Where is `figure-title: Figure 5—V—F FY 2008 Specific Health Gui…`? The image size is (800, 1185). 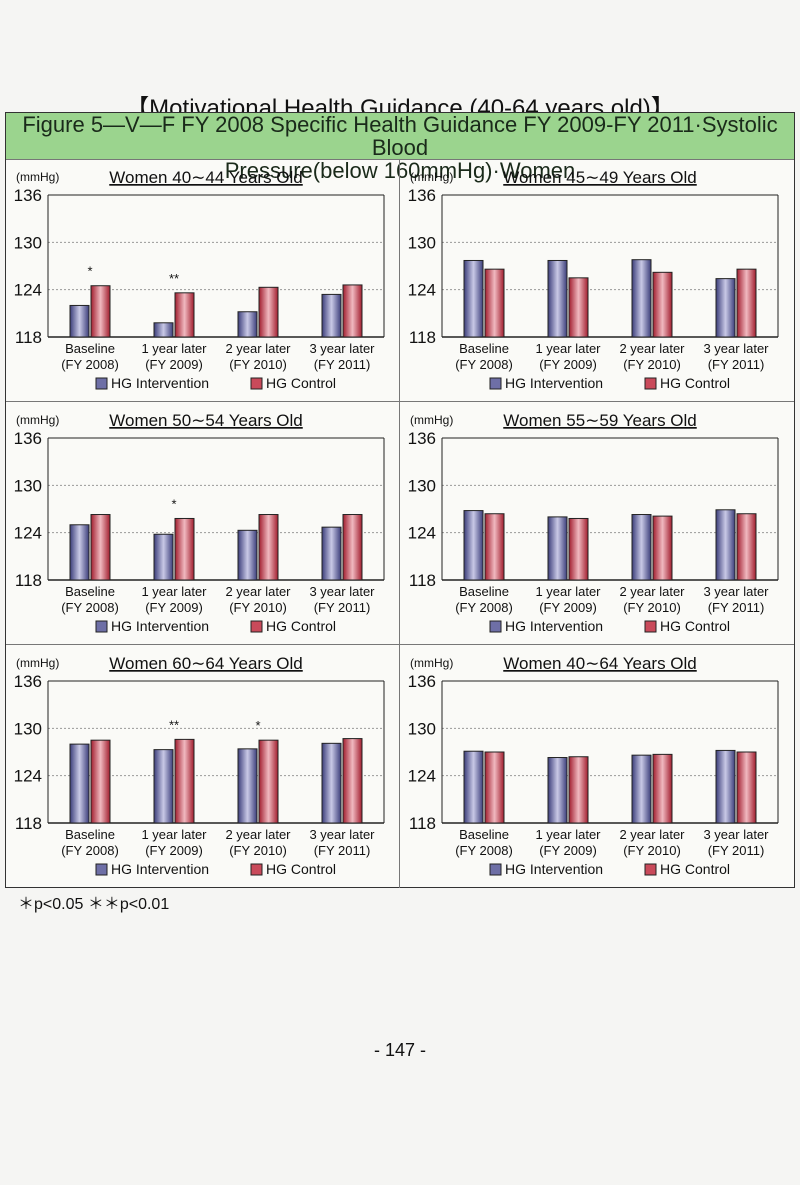 figure-title: Figure 5—V—F FY 2008 Specific Health Gui… is located at coordinates (400, 147).